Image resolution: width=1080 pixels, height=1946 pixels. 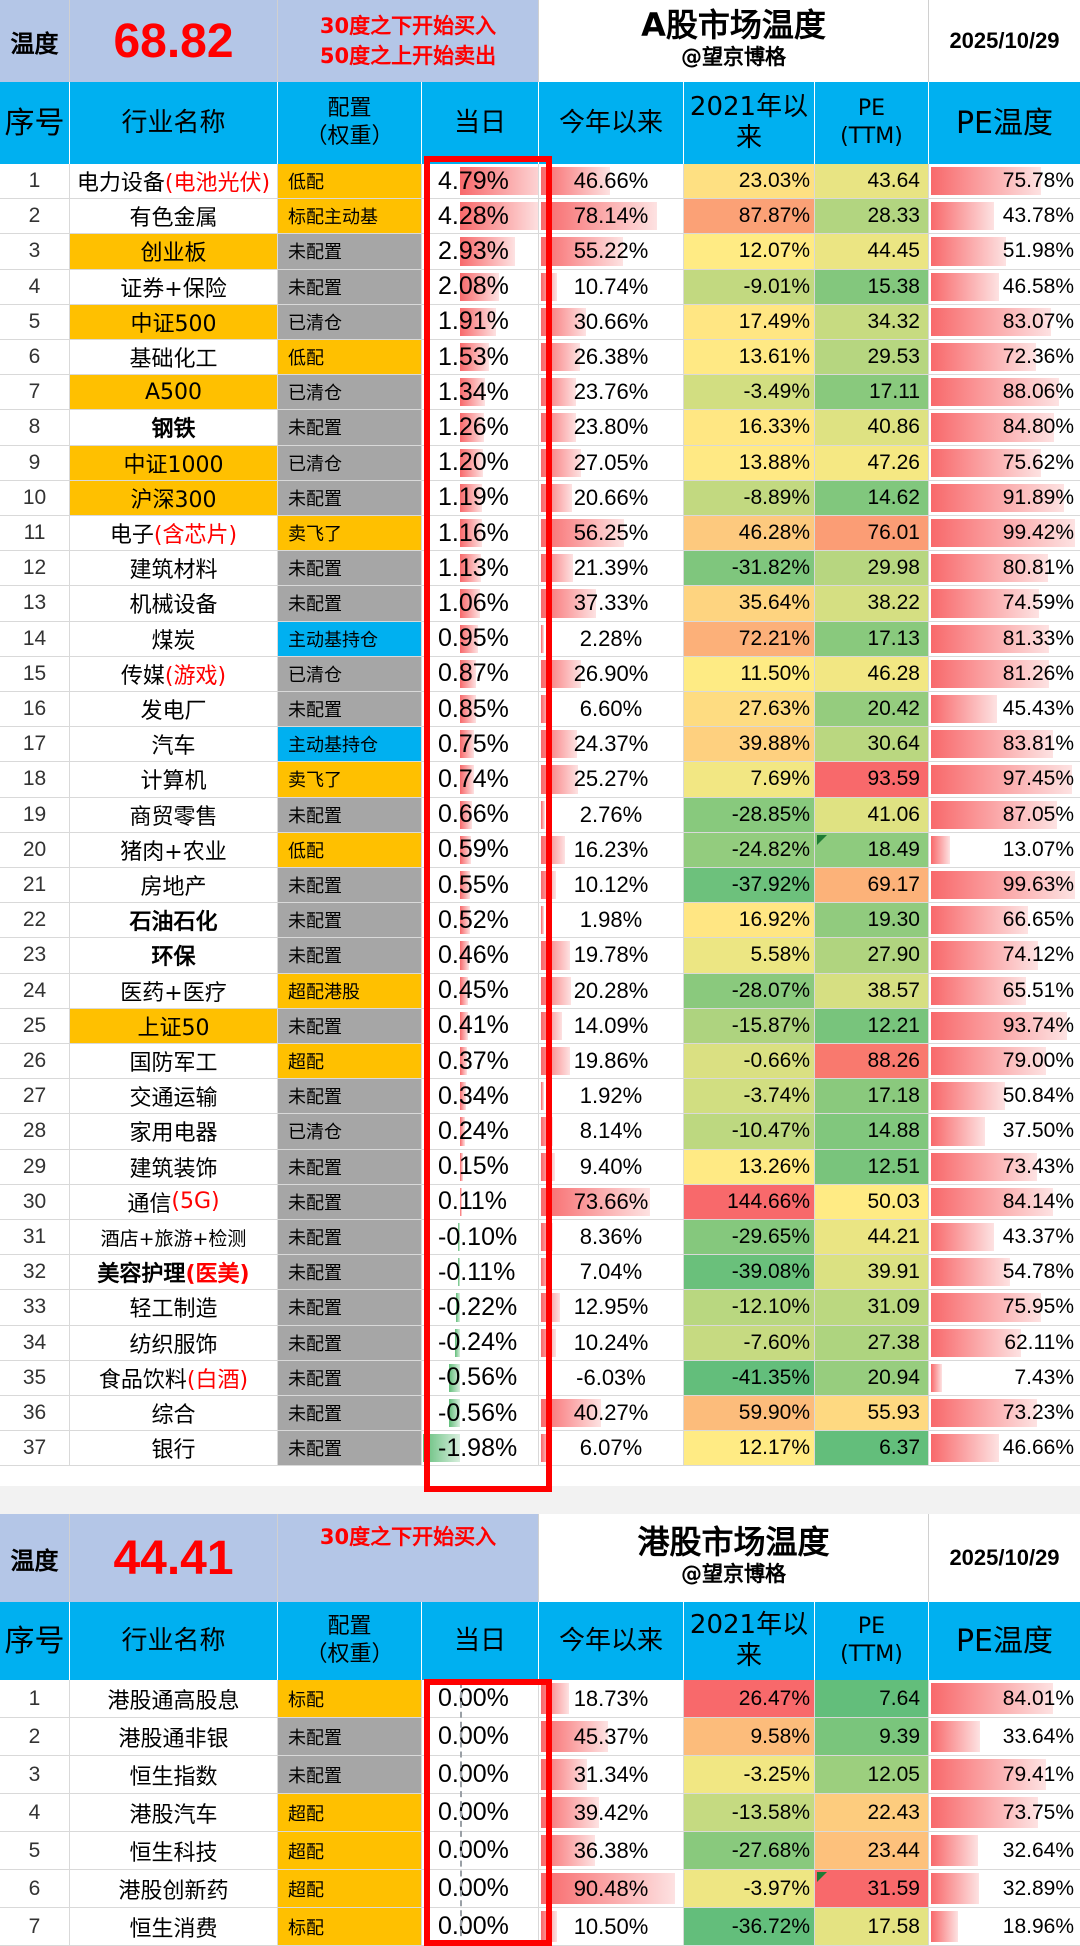 What do you see at coordinates (174, 1342) in the screenshot?
I see `industry-name: 纺织服饰` at bounding box center [174, 1342].